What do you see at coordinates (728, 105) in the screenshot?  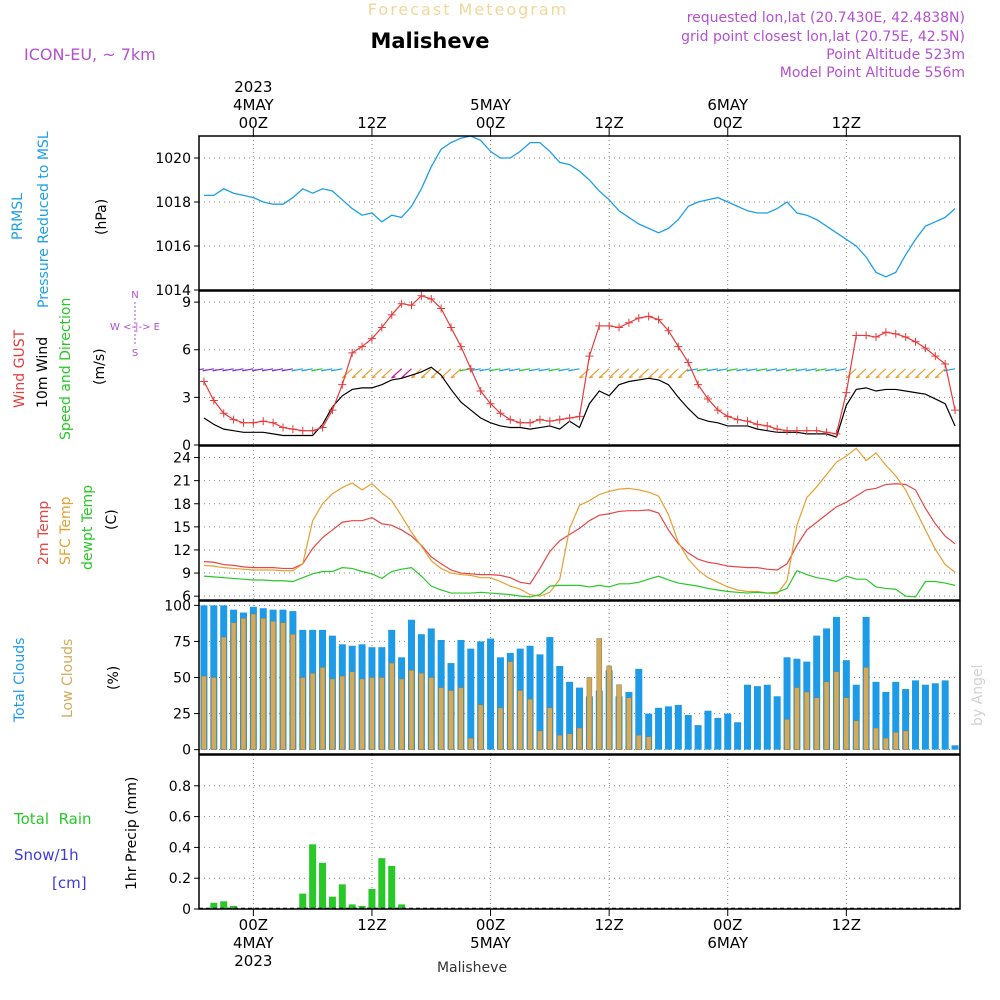 I see `top-time-label: 6MAY` at bounding box center [728, 105].